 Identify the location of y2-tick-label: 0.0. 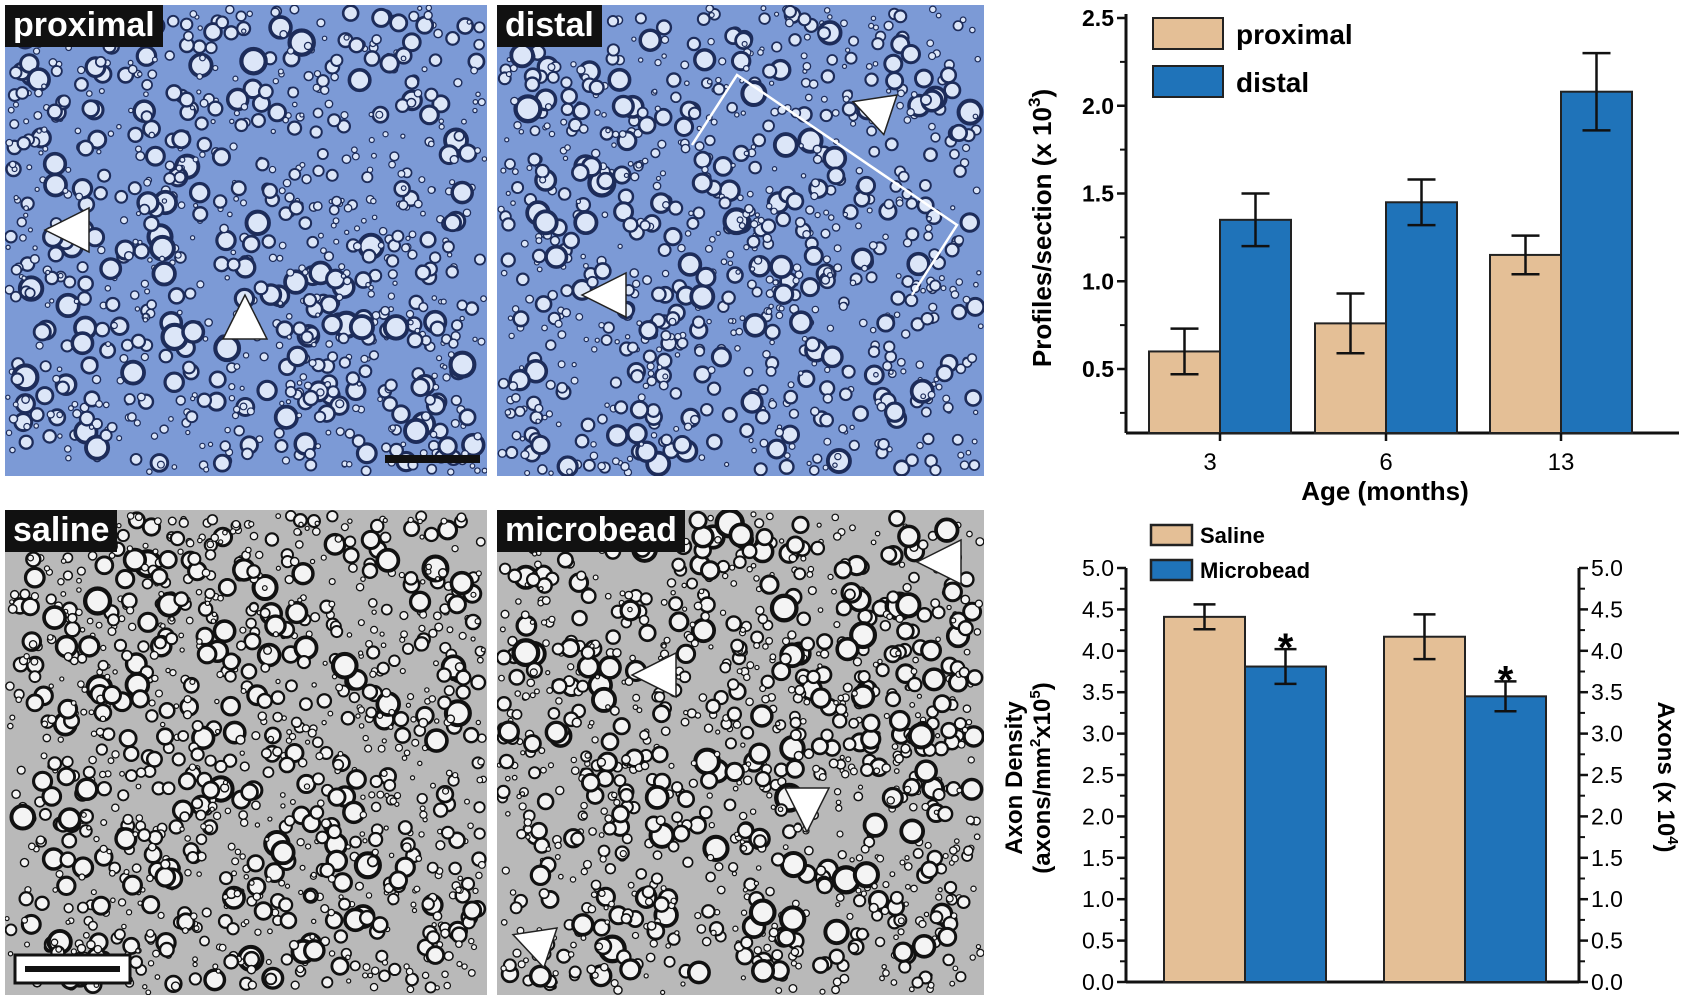
(1607, 982).